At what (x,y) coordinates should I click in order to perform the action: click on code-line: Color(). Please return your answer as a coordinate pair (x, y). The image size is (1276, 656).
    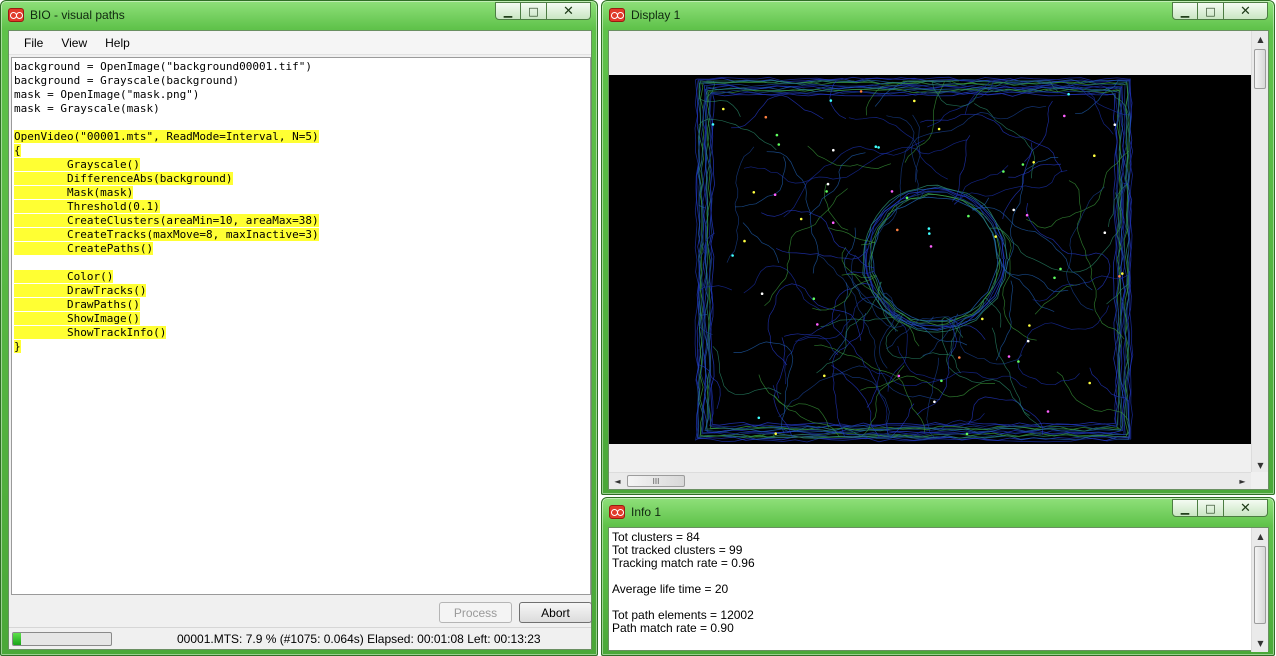
    Looking at the image, I should click on (302, 277).